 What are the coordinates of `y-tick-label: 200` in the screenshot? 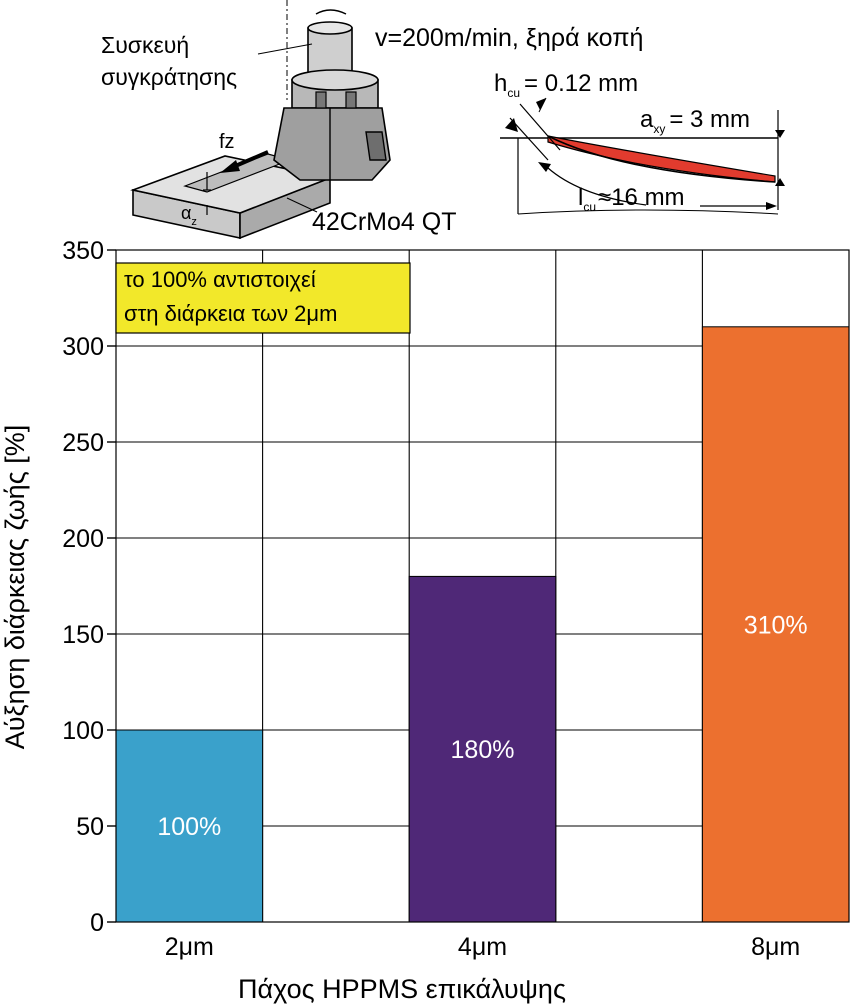 It's located at (83, 539).